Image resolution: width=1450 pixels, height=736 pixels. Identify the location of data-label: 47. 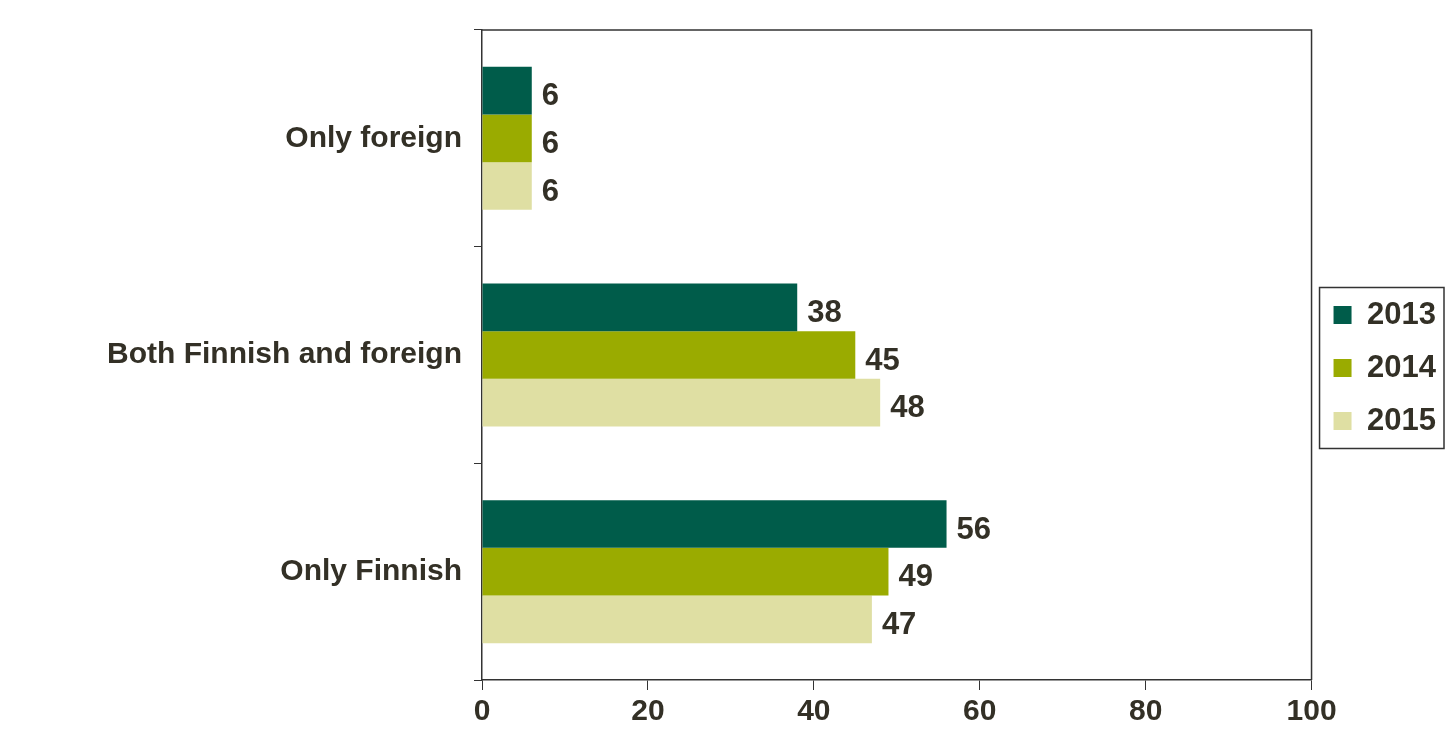
(899, 623).